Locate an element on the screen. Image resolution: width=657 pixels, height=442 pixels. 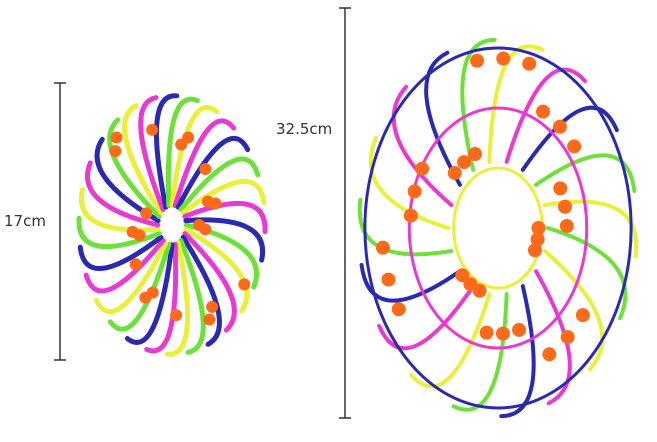
large-dimension-line is located at coordinates (345, 213).